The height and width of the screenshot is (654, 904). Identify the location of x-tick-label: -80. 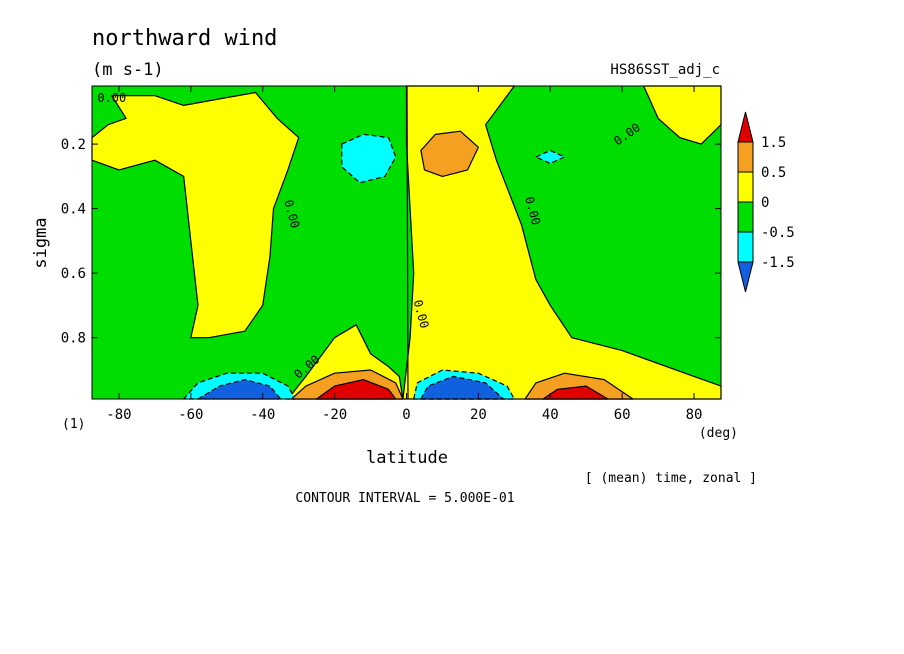
(118, 415).